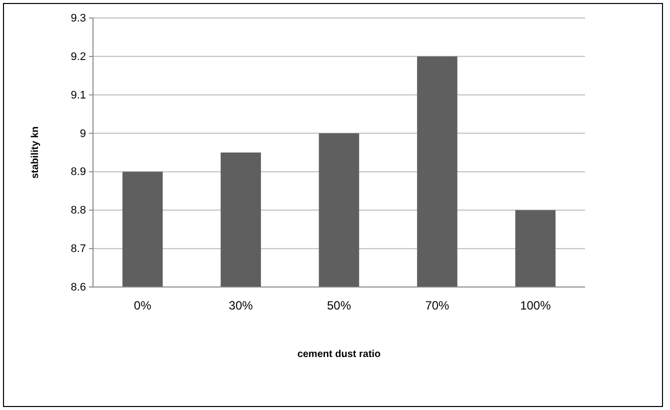 The width and height of the screenshot is (670, 410). What do you see at coordinates (78, 172) in the screenshot?
I see `y-tick-label: 8.9` at bounding box center [78, 172].